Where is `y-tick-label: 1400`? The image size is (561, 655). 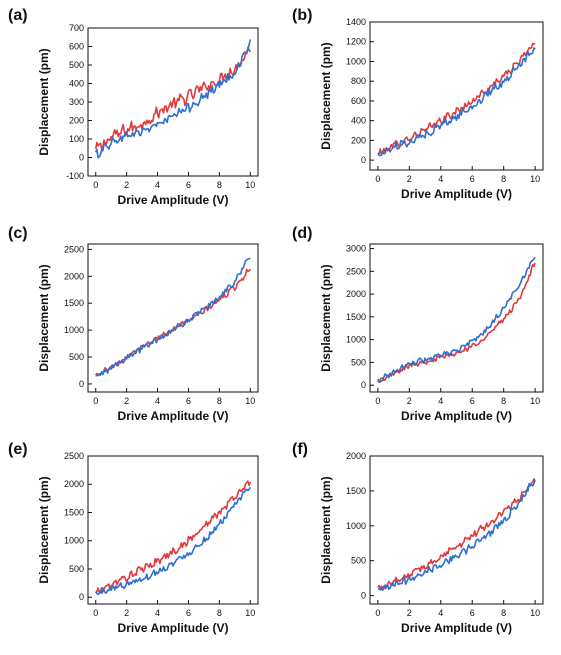 y-tick-label: 1400 is located at coordinates (356, 22).